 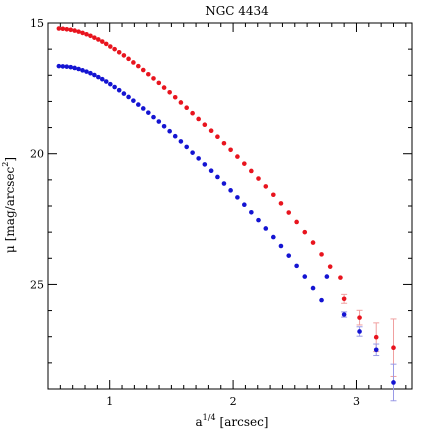 I want to click on x-tick-labels: 1 2 3, so click(x=233, y=401).